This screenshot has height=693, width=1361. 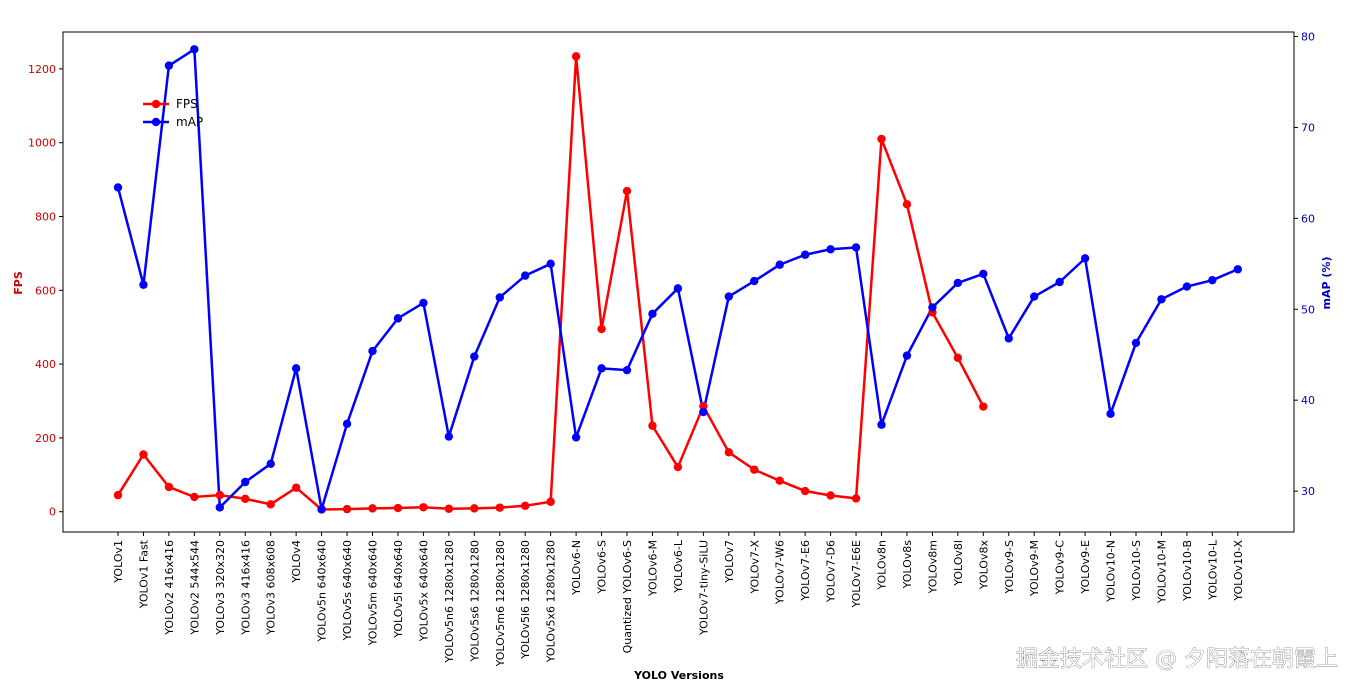 What do you see at coordinates (42, 143) in the screenshot?
I see `left-tick-label: 1000` at bounding box center [42, 143].